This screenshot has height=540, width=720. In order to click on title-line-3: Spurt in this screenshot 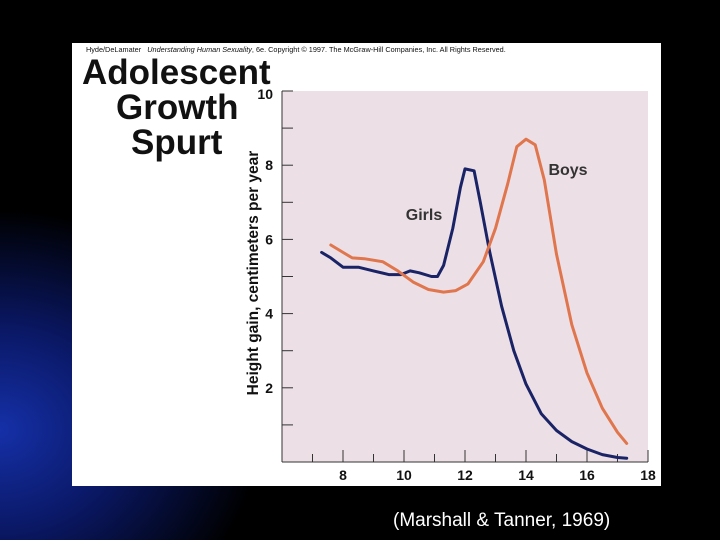, I will do `click(177, 142)`.